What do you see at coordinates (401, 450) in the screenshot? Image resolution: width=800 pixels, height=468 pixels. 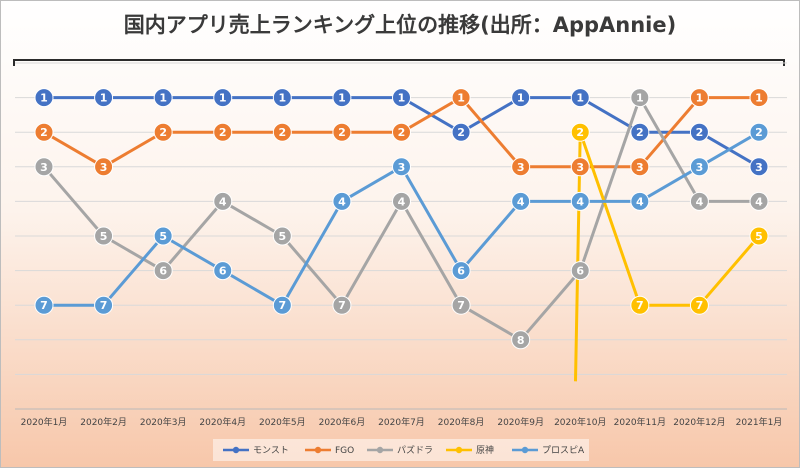 I see `legend-box` at bounding box center [401, 450].